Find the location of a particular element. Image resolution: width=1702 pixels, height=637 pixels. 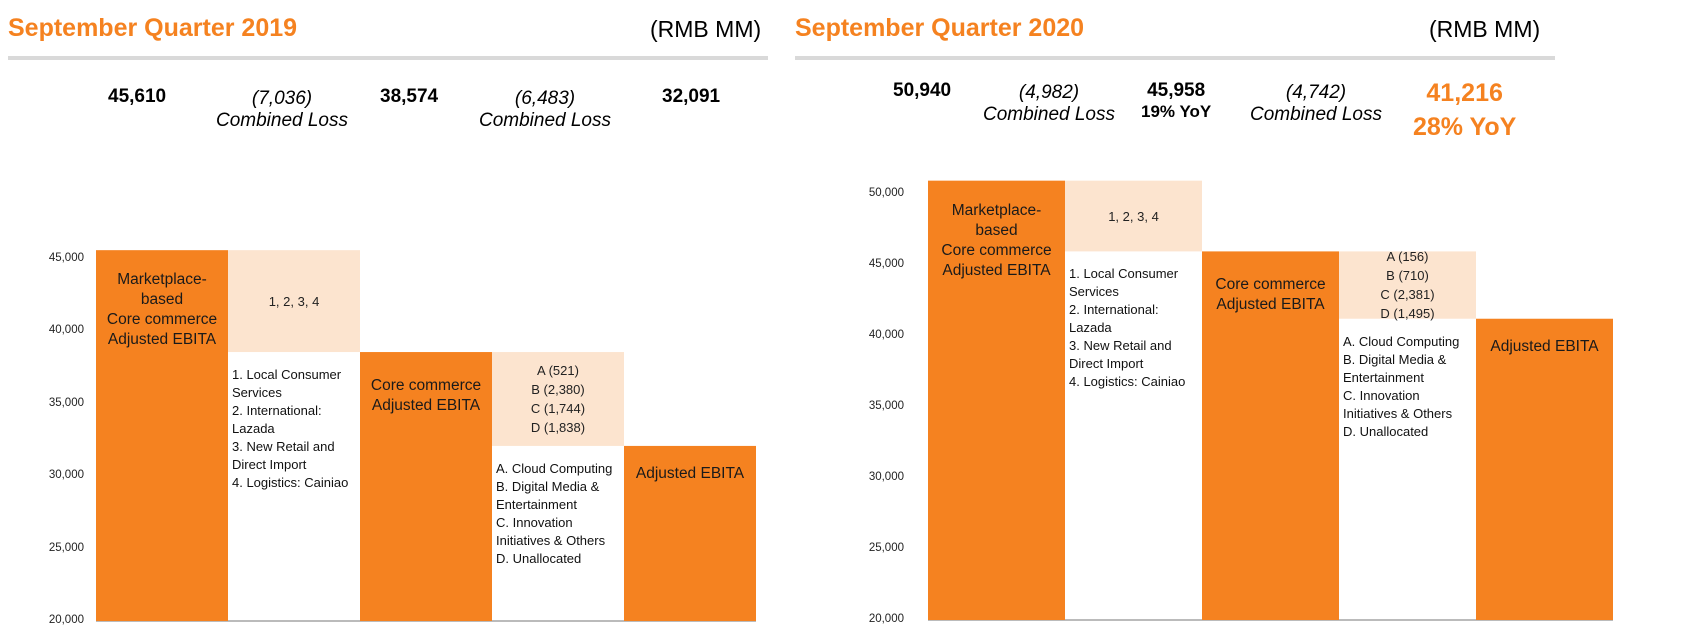

header-value-marketplace: 50,940 is located at coordinates (922, 90).